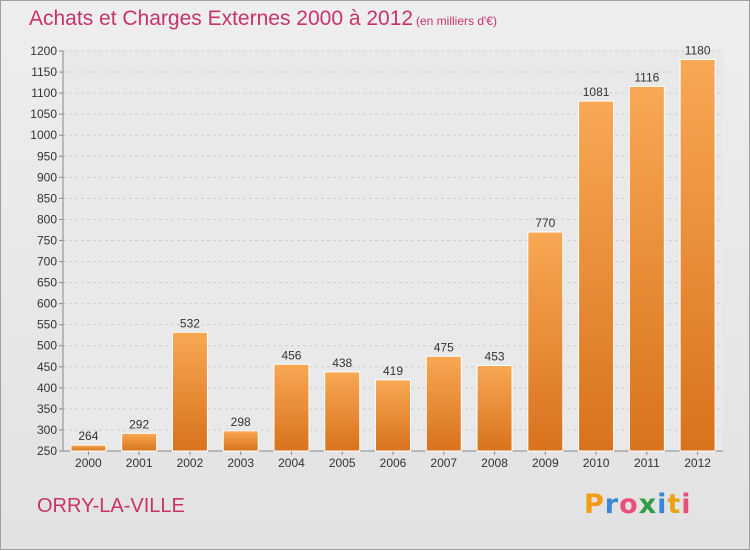 The image size is (750, 551). Describe the element at coordinates (495, 357) in the screenshot. I see `data-label-2008: 453` at that location.